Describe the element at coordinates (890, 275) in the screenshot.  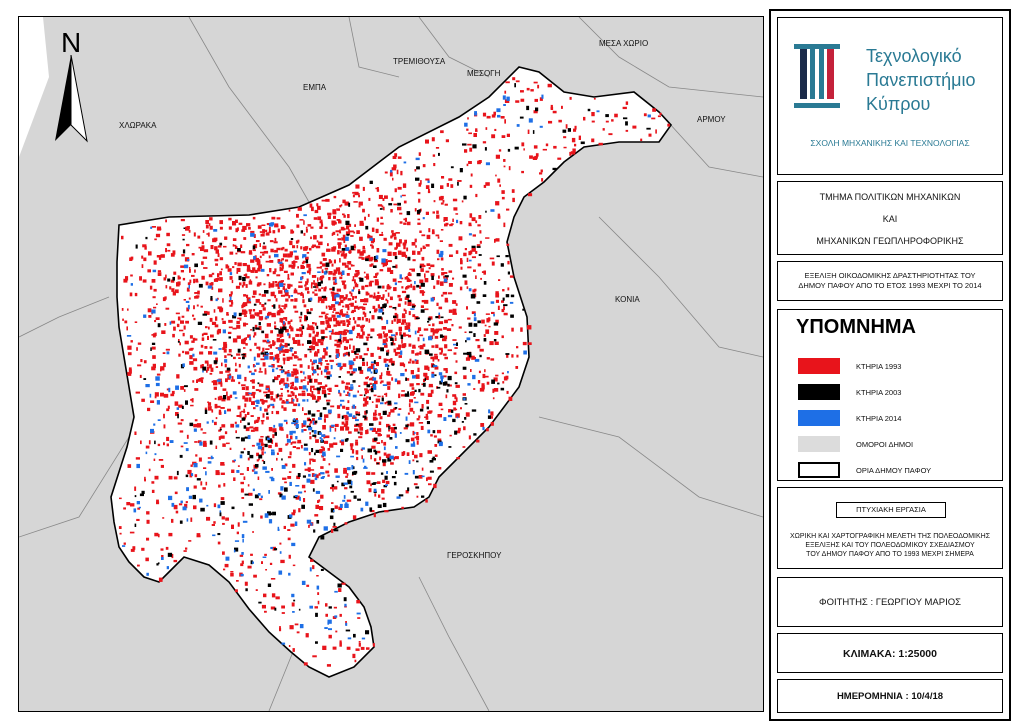
I see `map-topic-line-1: ΕΞΕΛΙΞΗ ΟΙΚΟΔΟΜΙΚΗΣ ΔΡΑΣΤΗΡΙΟΤΗΤΑΣ ΤΟΥ` at that location.